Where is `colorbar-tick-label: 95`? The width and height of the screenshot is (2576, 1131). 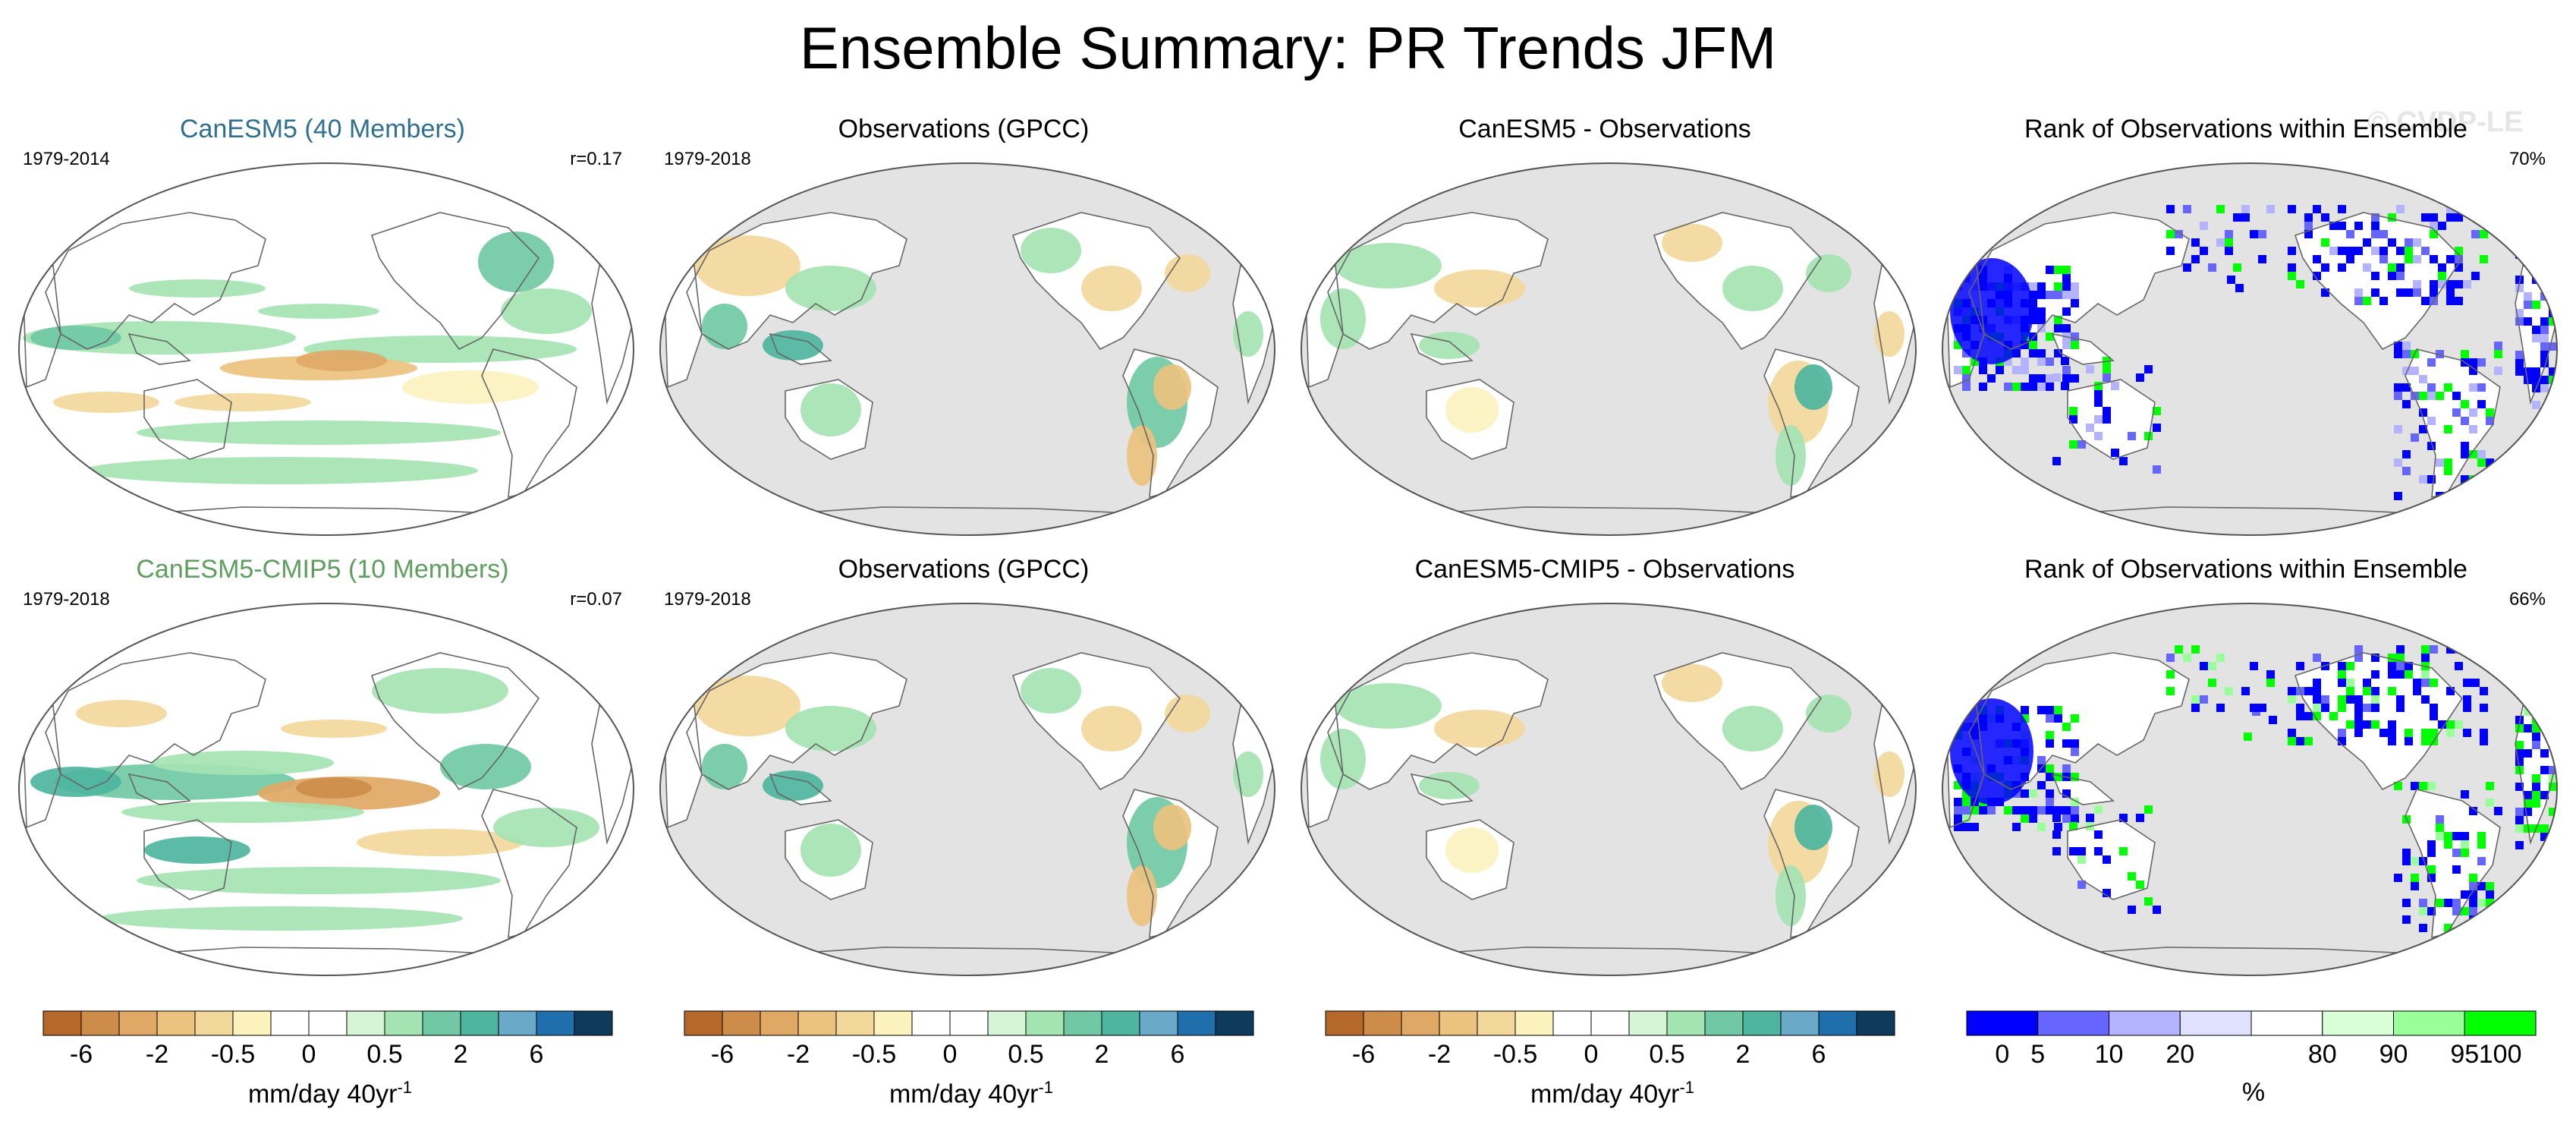 colorbar-tick-label: 95 is located at coordinates (2465, 1054).